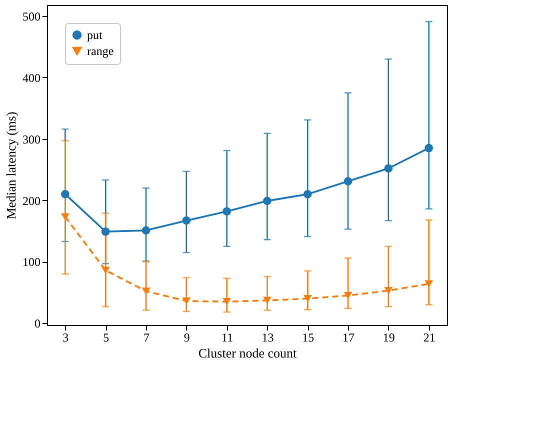 The width and height of the screenshot is (541, 434). I want to click on x-tick-label: 17, so click(348, 337).